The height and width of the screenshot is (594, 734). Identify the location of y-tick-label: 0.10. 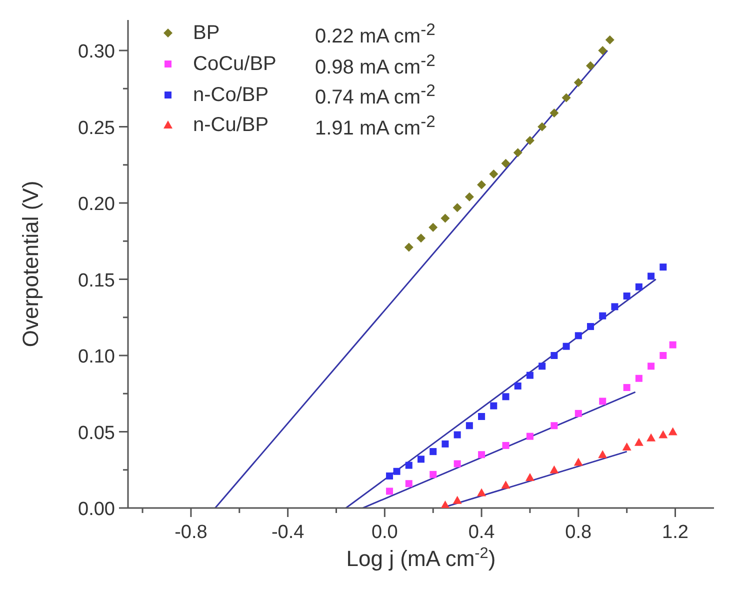
(96, 357).